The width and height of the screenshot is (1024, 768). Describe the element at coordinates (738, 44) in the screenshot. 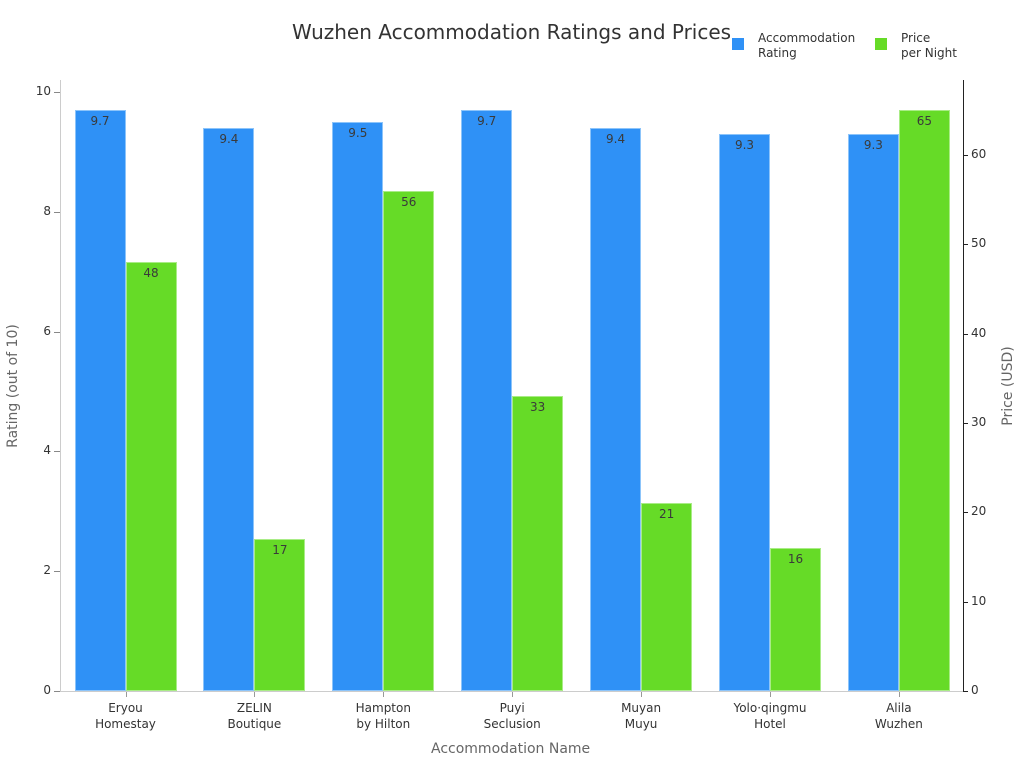

I see `legend-swatch-rating` at that location.